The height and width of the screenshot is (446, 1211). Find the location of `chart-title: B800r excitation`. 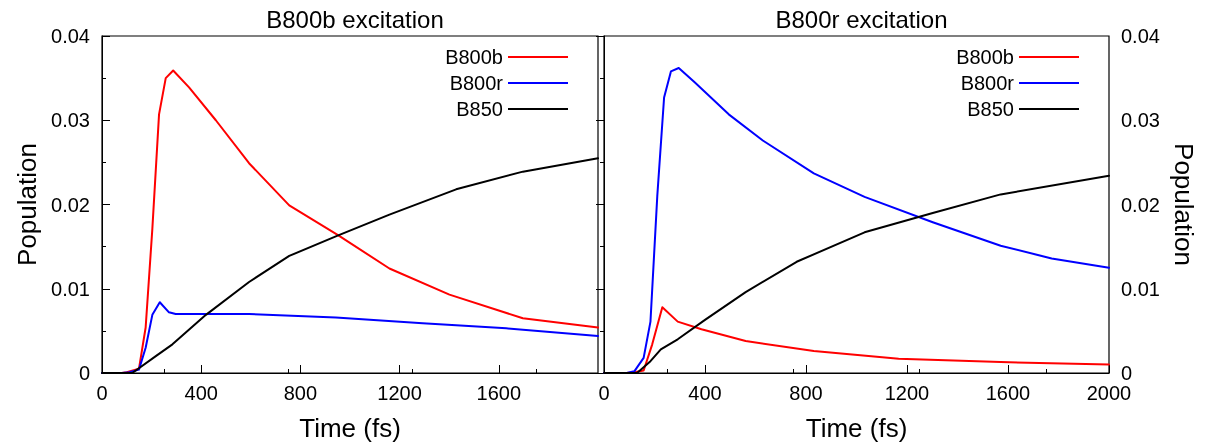

chart-title: B800r excitation is located at coordinates (861, 19).